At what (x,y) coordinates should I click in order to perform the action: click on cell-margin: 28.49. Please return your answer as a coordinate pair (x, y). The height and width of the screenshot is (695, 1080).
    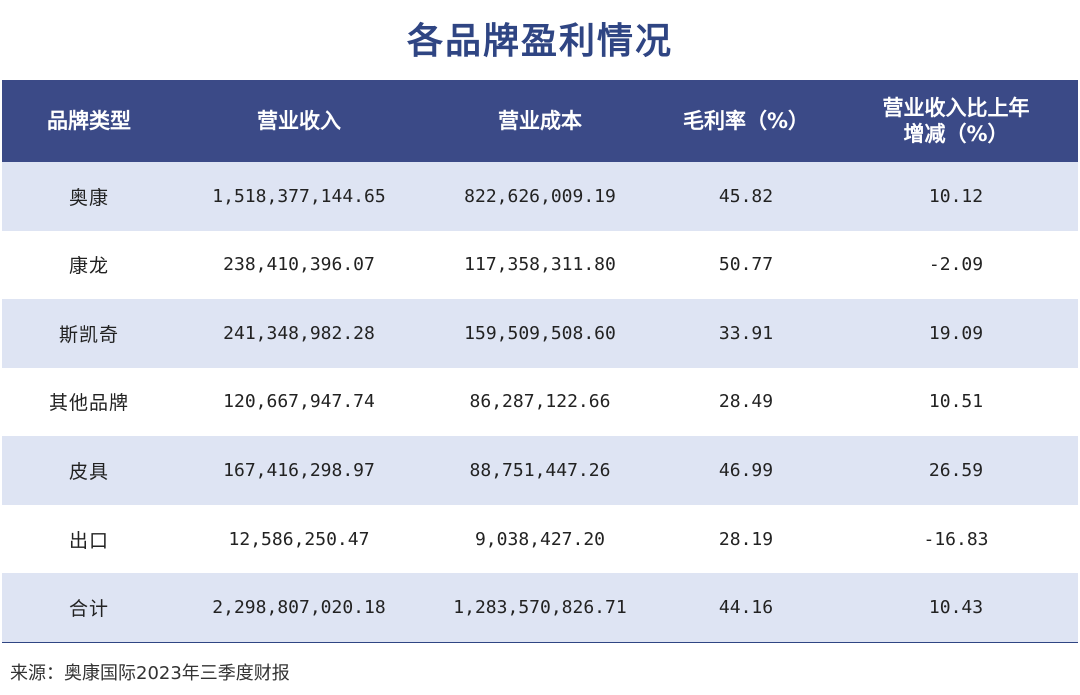
    Looking at the image, I should click on (746, 402).